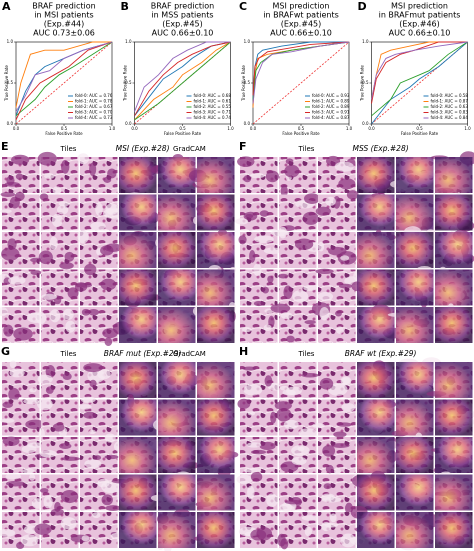  What do you see at coordinates (134, 128) in the screenshot?
I see `x-tick-label: 0.0` at bounding box center [134, 128].